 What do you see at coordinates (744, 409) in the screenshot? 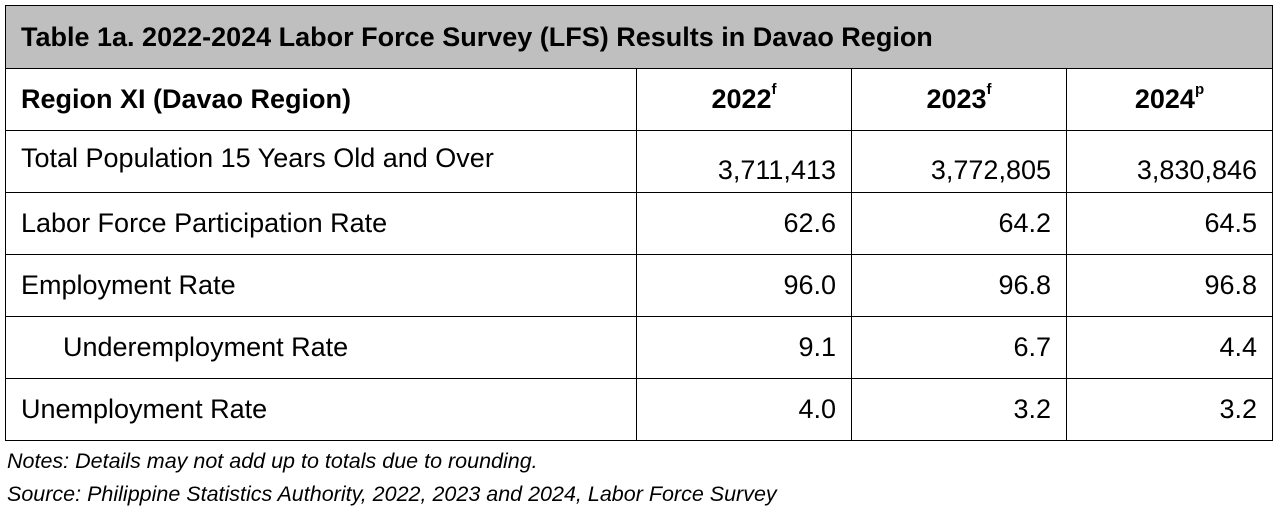
I see `cell-value: 4.0` at bounding box center [744, 409].